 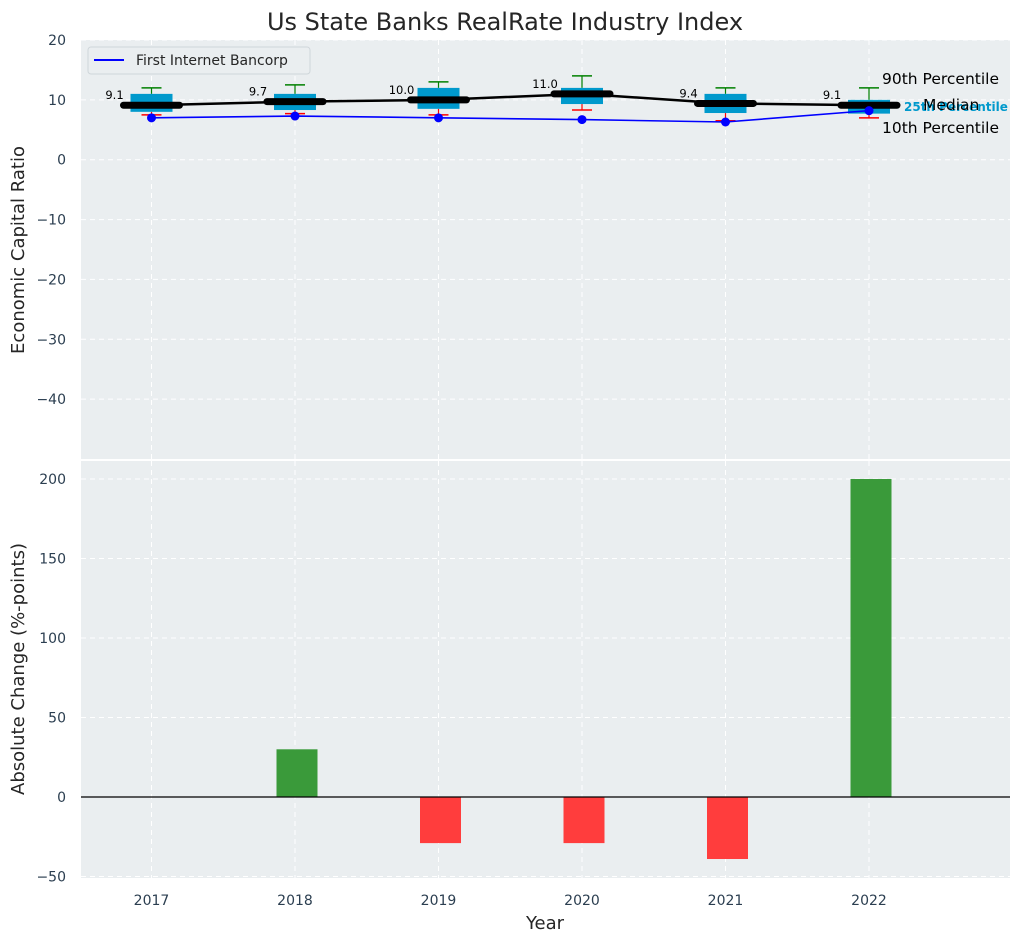 What do you see at coordinates (940, 79) in the screenshot?
I see `annotation-90th-percentile: 90th Percentile` at bounding box center [940, 79].